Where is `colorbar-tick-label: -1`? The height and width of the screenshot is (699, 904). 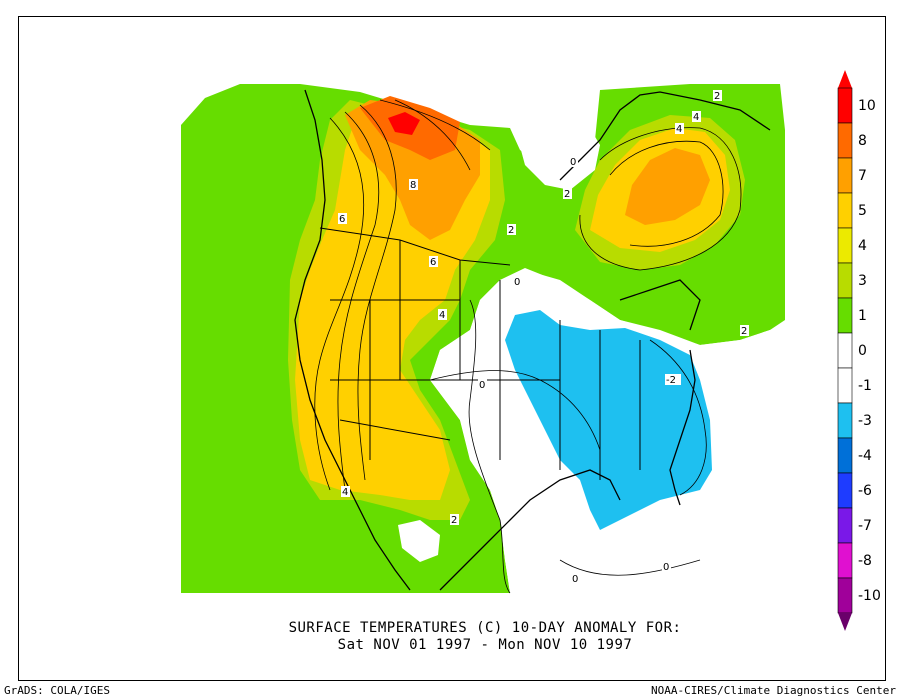 colorbar-tick-label: -1 is located at coordinates (865, 386).